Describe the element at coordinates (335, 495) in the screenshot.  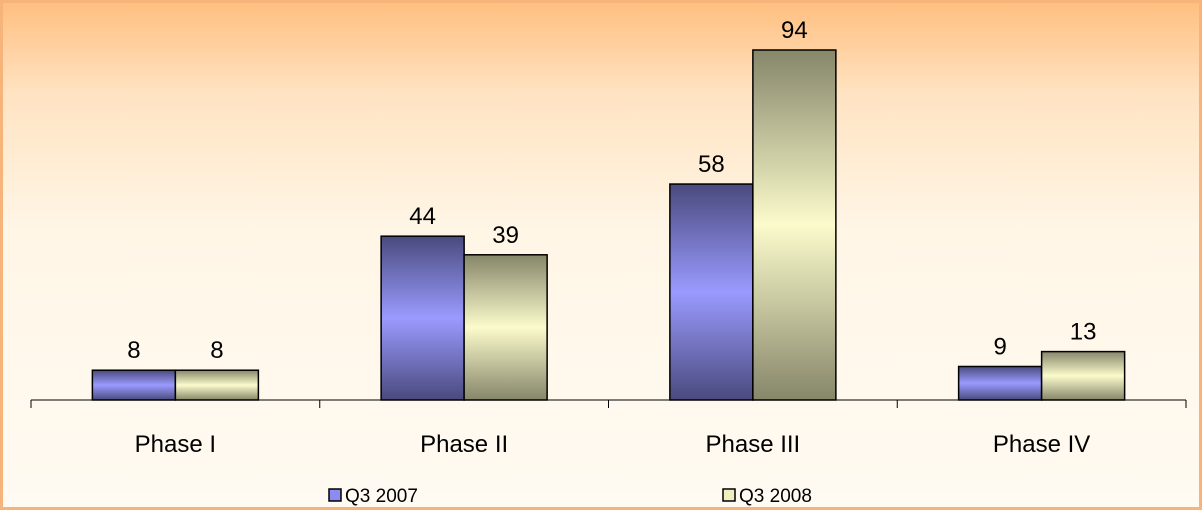
I see `legend-swatch-q3-2007` at that location.